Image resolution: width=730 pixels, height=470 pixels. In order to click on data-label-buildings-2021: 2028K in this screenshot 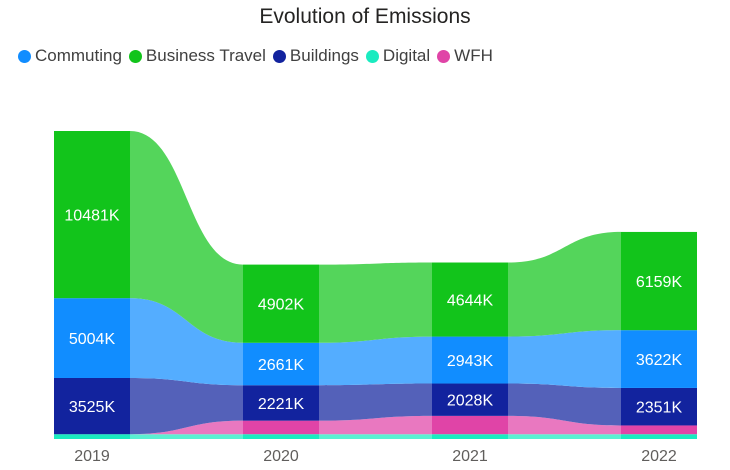, I will do `click(470, 401)`.